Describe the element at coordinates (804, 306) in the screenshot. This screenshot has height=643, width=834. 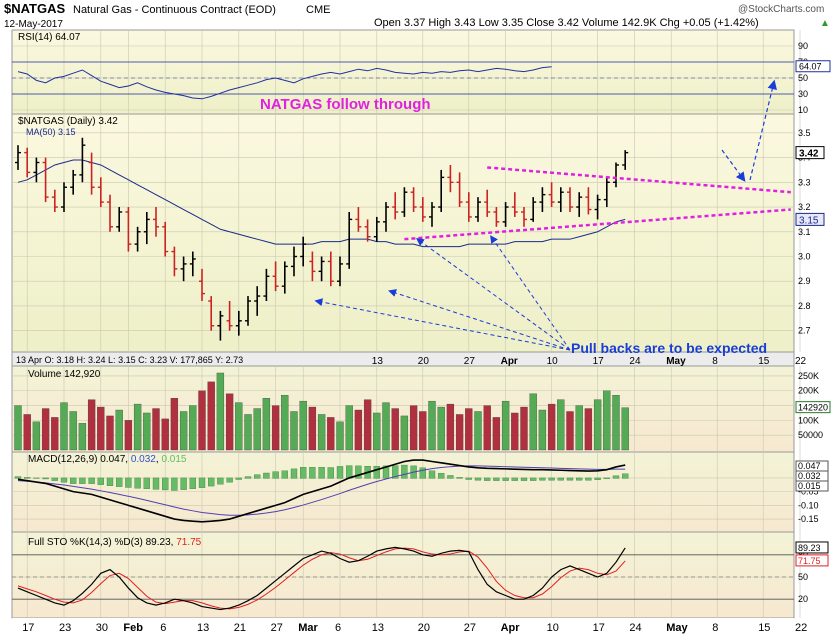
I see `price-tick: 2.8` at that location.